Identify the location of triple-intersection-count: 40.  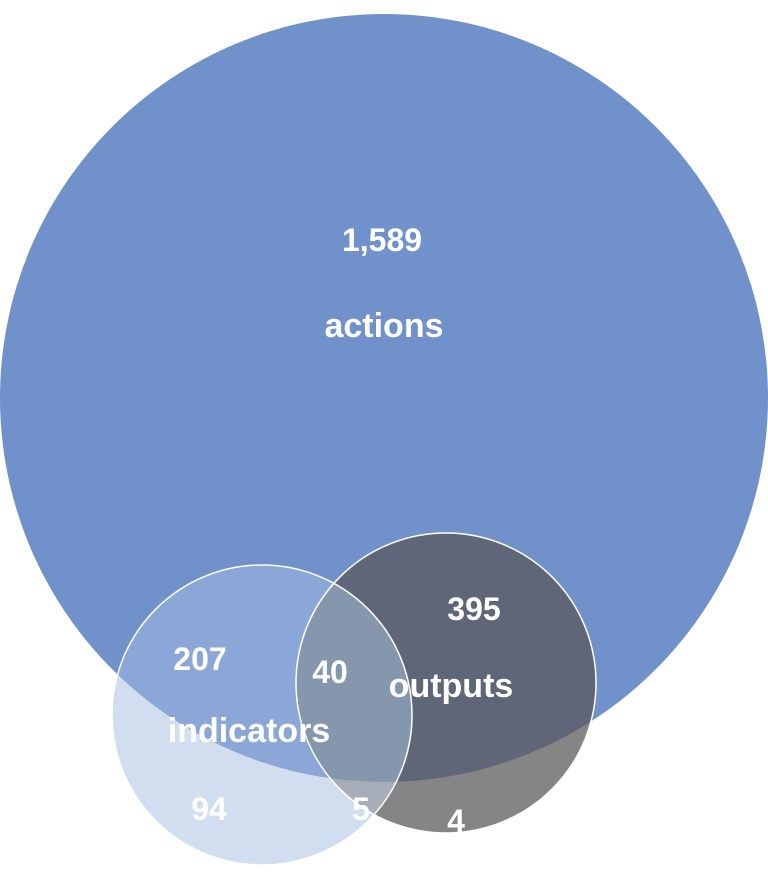
(330, 672).